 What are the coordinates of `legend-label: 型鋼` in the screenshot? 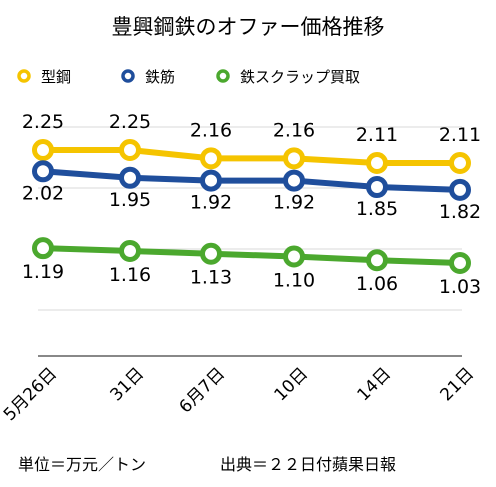 It's located at (56, 77).